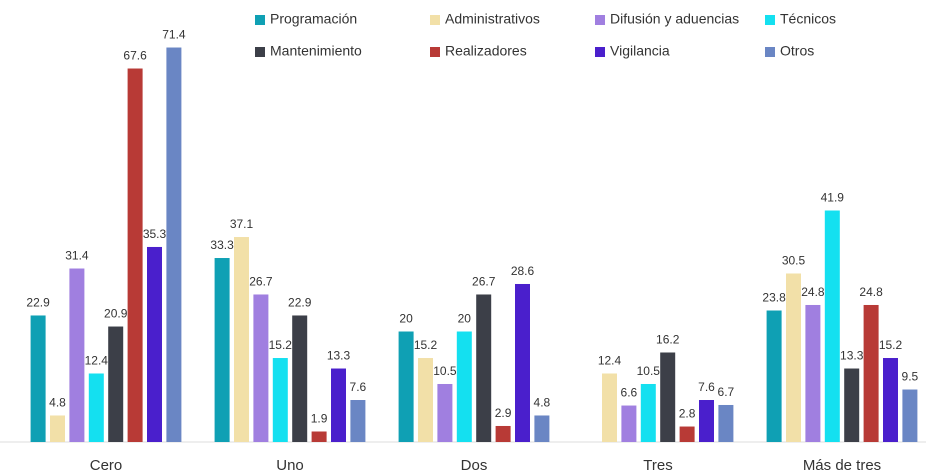 This screenshot has width=926, height=475. Describe the element at coordinates (242, 224) in the screenshot. I see `value-label: 37.1` at that location.